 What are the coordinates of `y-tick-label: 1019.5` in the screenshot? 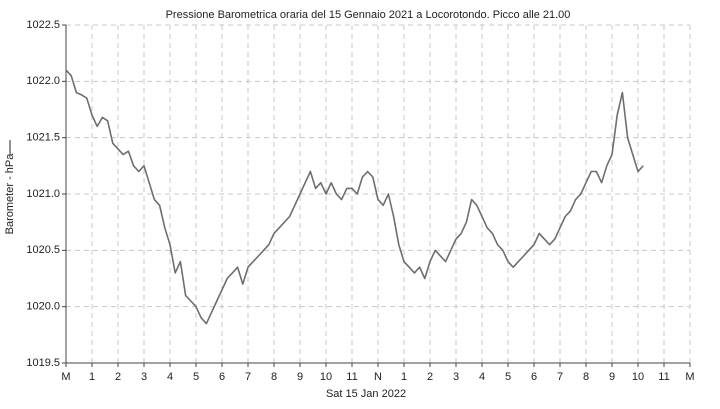 It's located at (43, 363).